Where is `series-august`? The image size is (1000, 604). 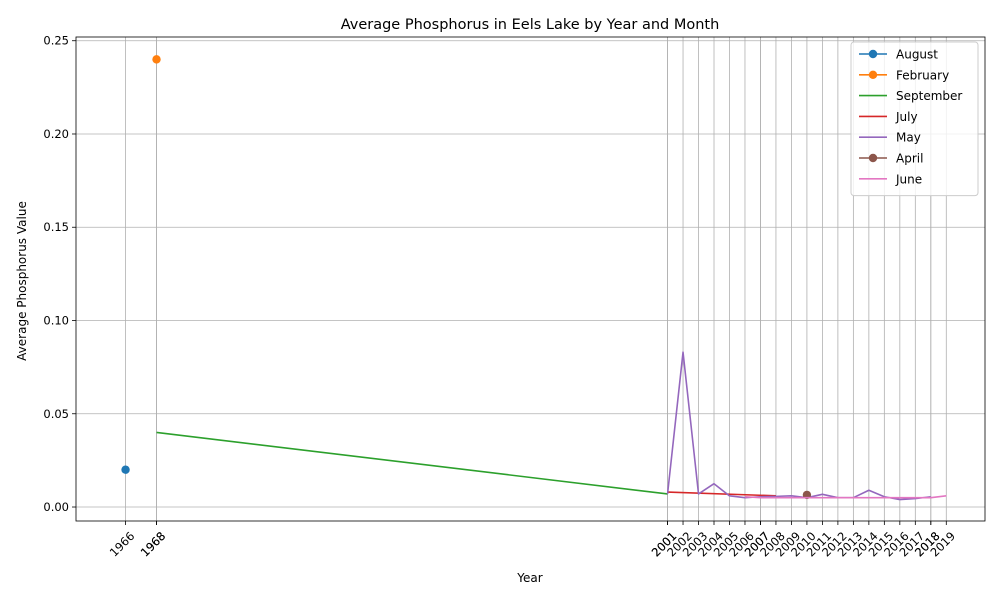 series-august is located at coordinates (125, 469).